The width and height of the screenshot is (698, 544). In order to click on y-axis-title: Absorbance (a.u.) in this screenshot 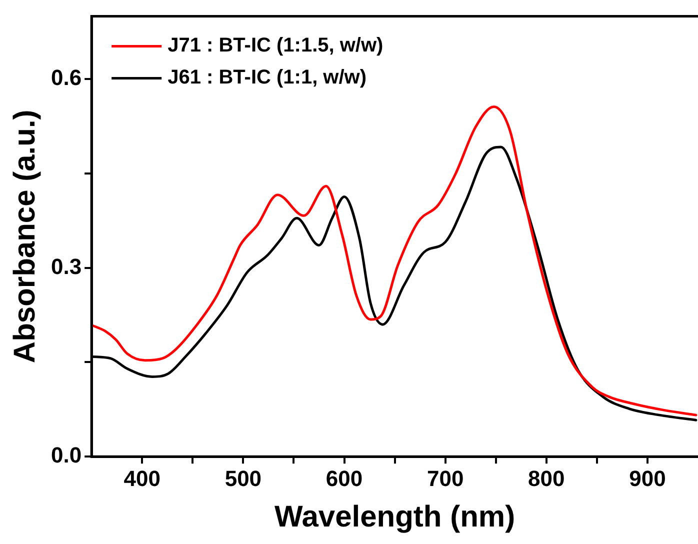, I will do `click(25, 237)`.